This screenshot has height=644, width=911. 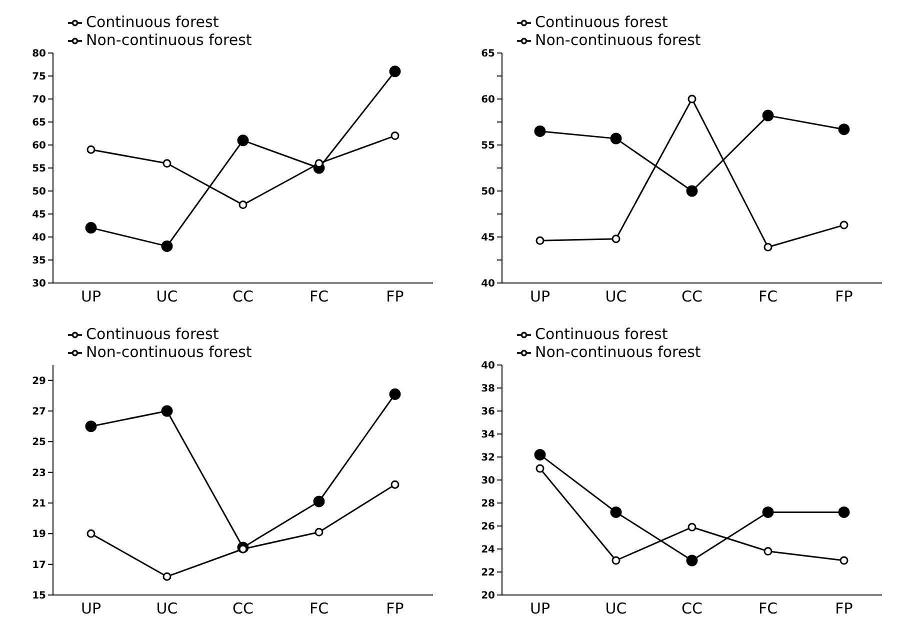 I want to click on y-tick-label: 24, so click(x=488, y=550).